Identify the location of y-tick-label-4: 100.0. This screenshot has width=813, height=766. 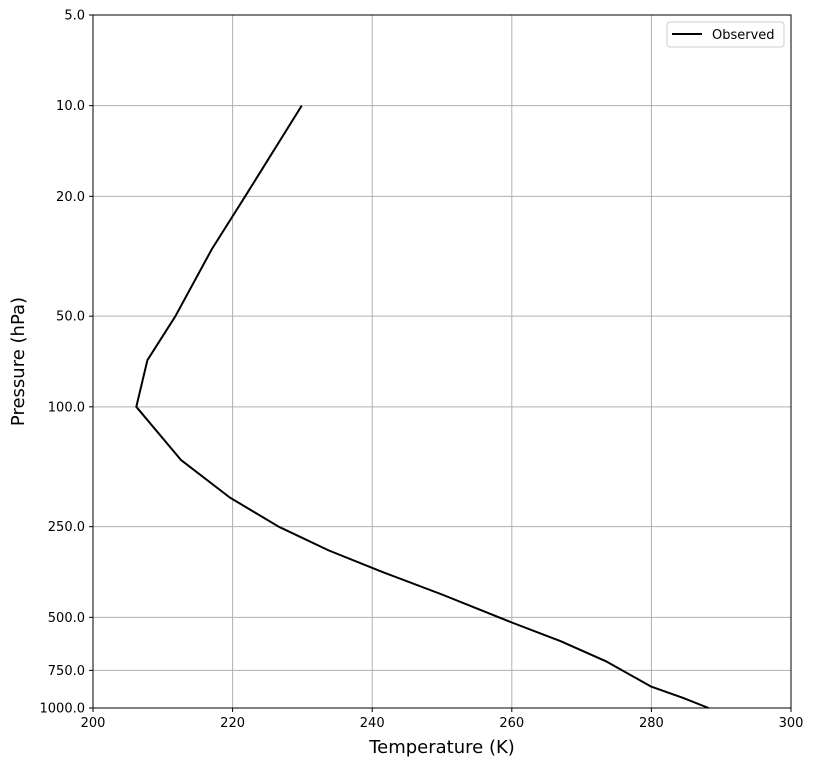
(66, 407).